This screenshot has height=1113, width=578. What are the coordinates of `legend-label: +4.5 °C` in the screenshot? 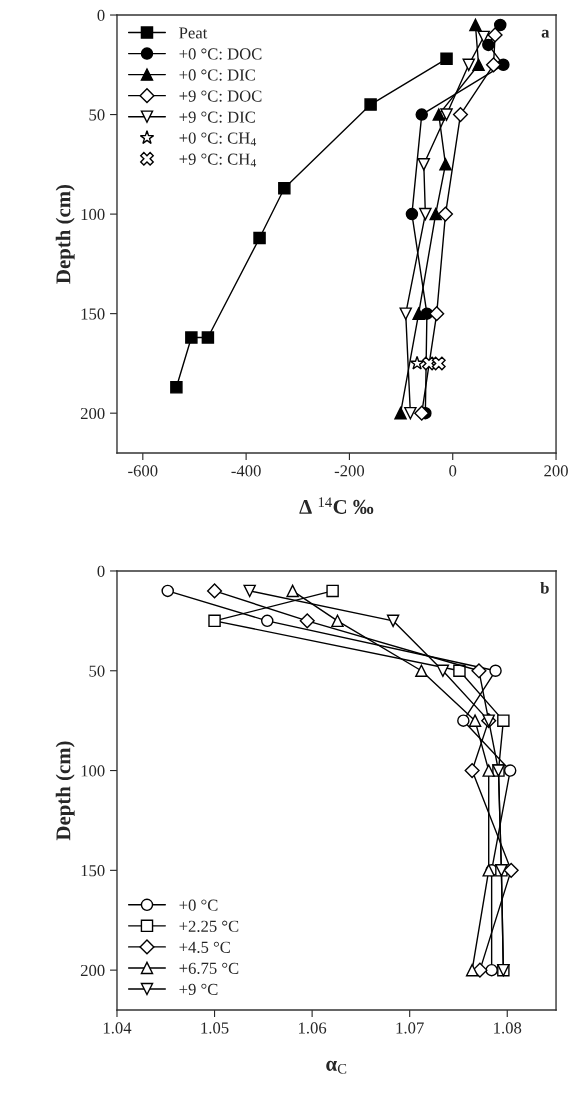 It's located at (204, 947).